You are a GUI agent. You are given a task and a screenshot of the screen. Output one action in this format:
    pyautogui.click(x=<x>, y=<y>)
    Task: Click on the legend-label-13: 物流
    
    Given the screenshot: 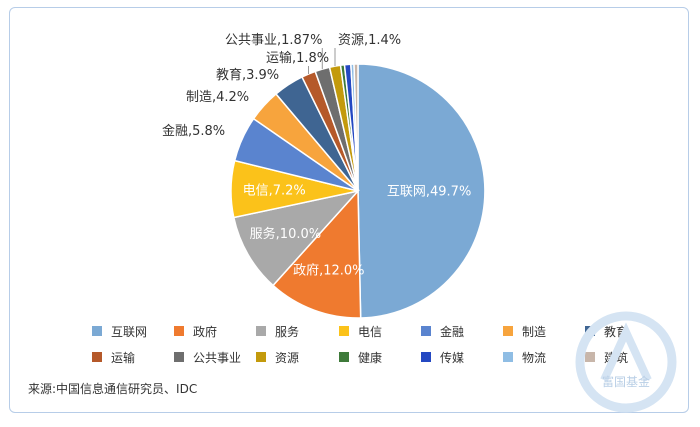 What is the action you would take?
    pyautogui.click(x=534, y=358)
    